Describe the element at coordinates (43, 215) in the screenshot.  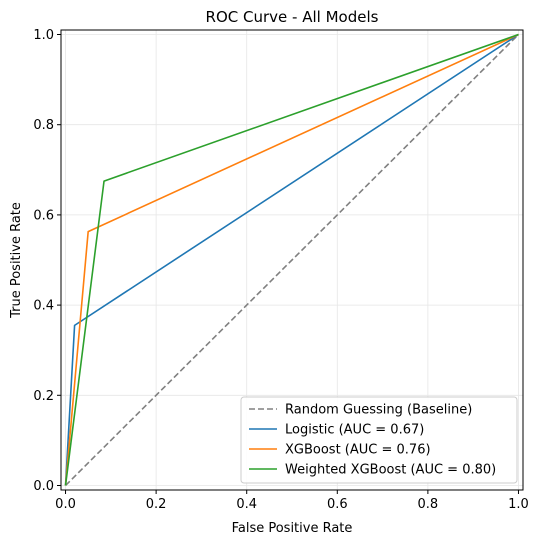
I see `y-tick-label: 0.6` at that location.